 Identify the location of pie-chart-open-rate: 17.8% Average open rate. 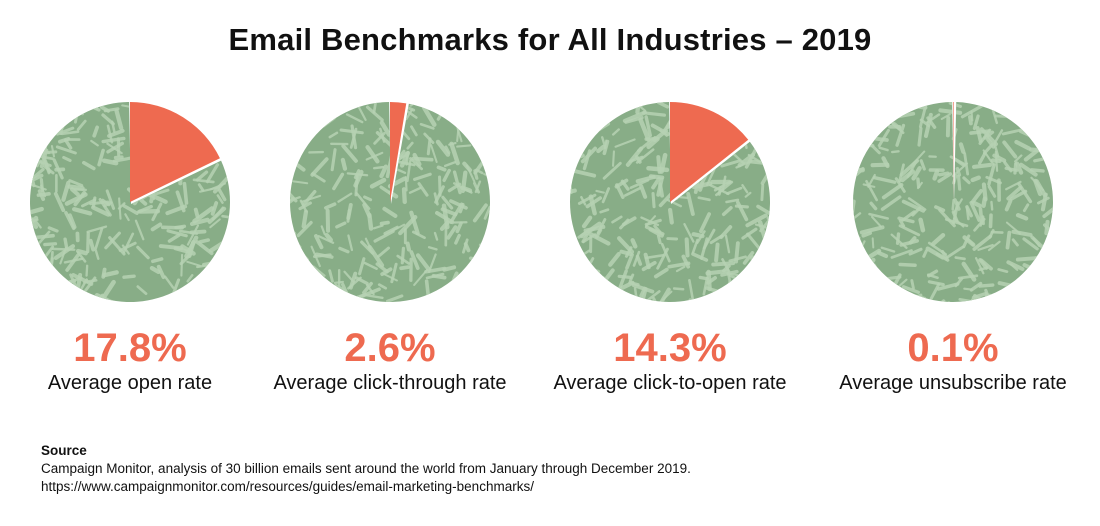
(130, 250).